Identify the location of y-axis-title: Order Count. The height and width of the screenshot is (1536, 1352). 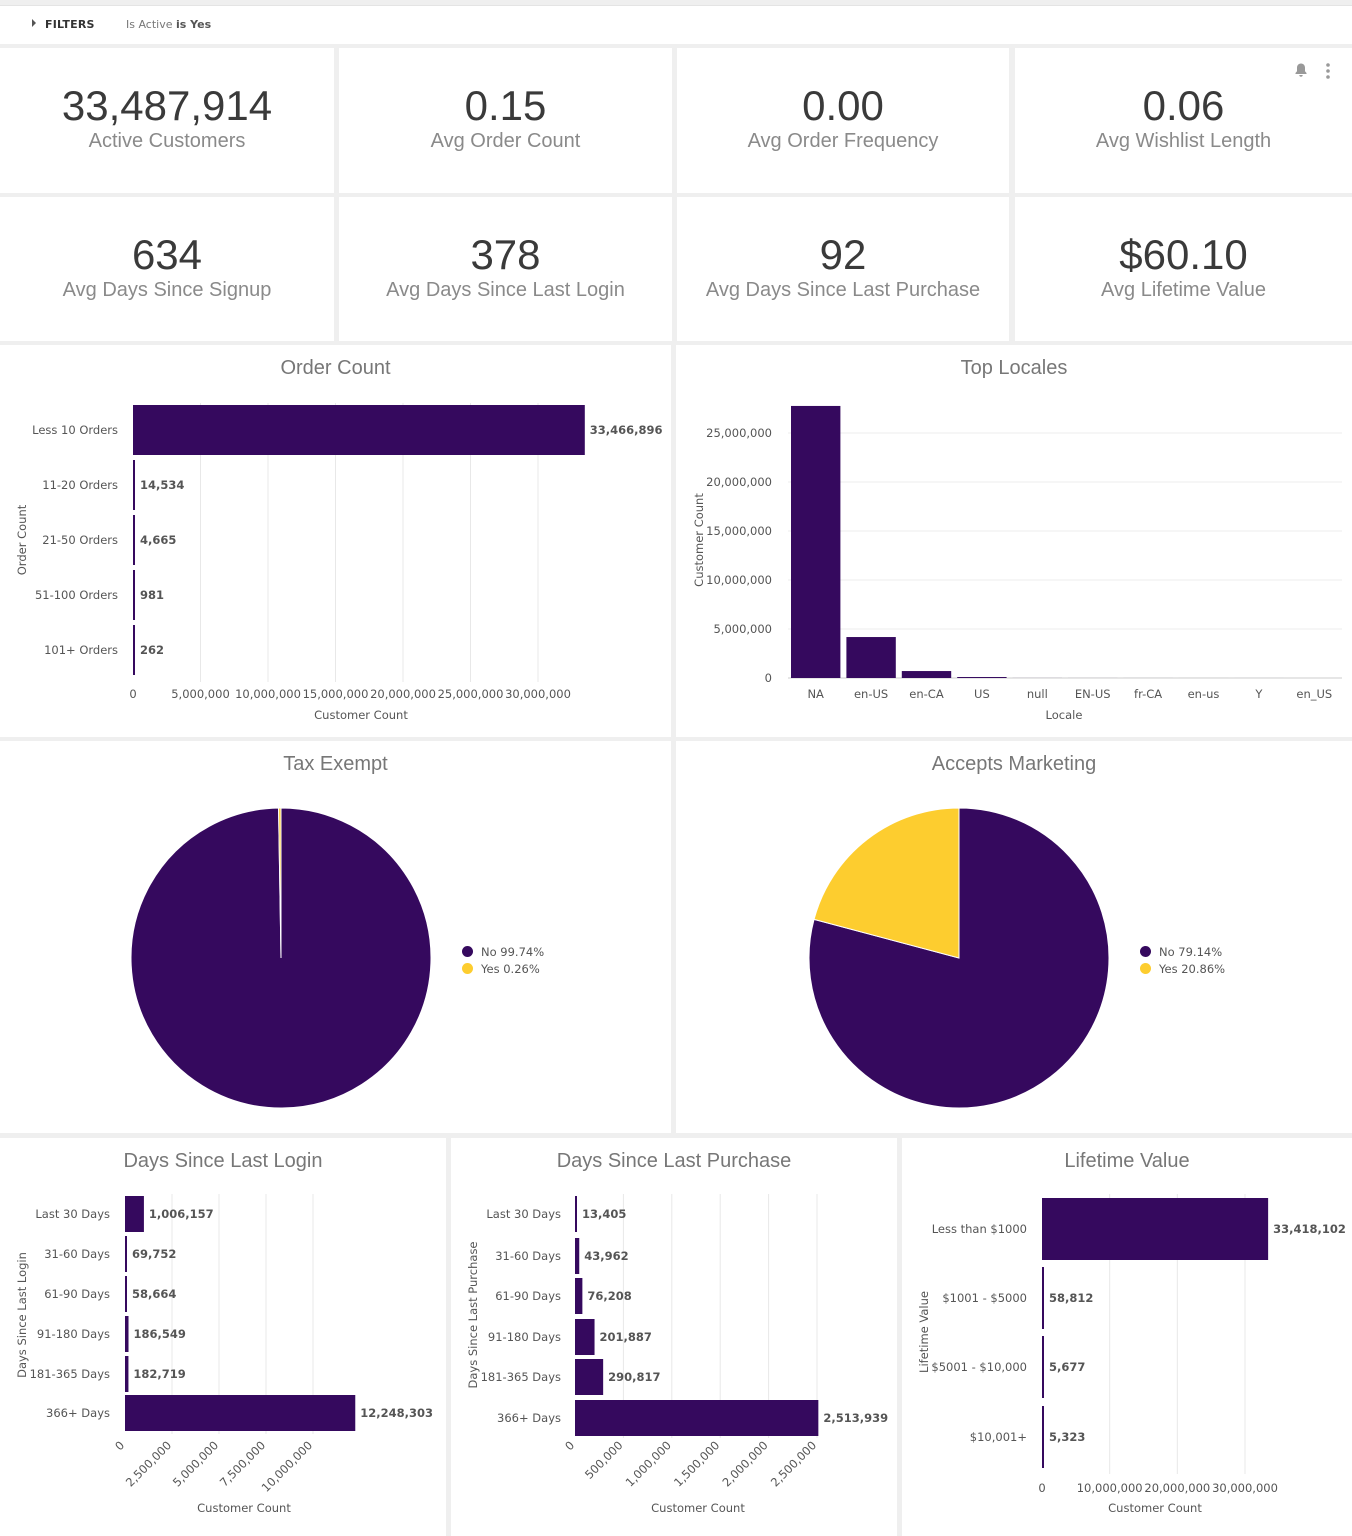
(22, 539).